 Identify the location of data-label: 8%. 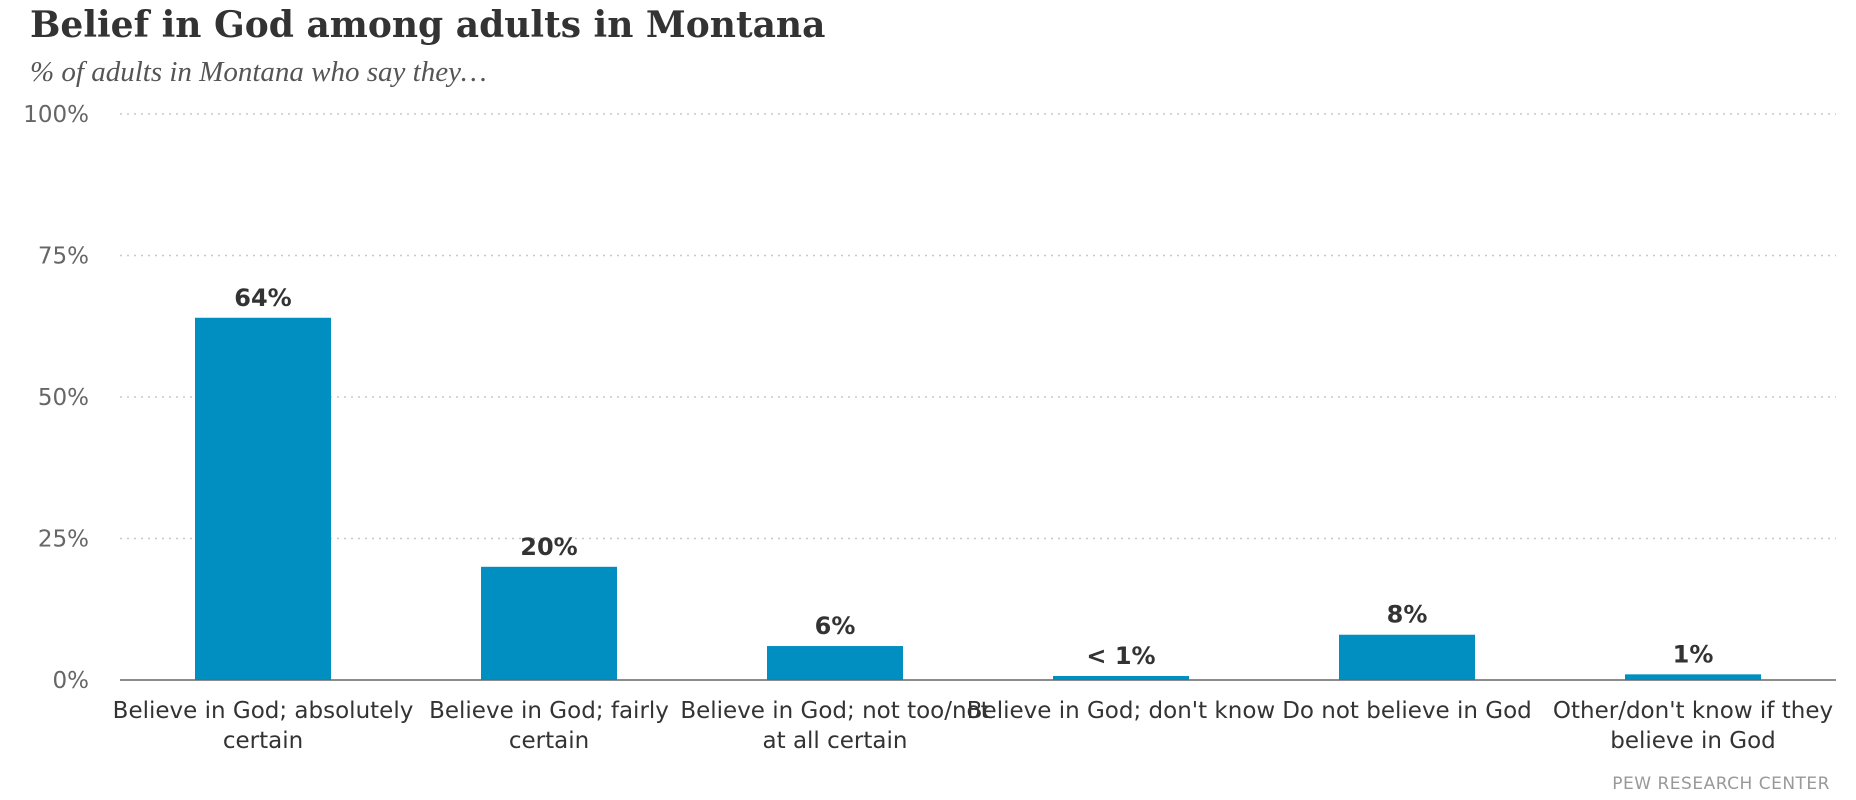
(1407, 615).